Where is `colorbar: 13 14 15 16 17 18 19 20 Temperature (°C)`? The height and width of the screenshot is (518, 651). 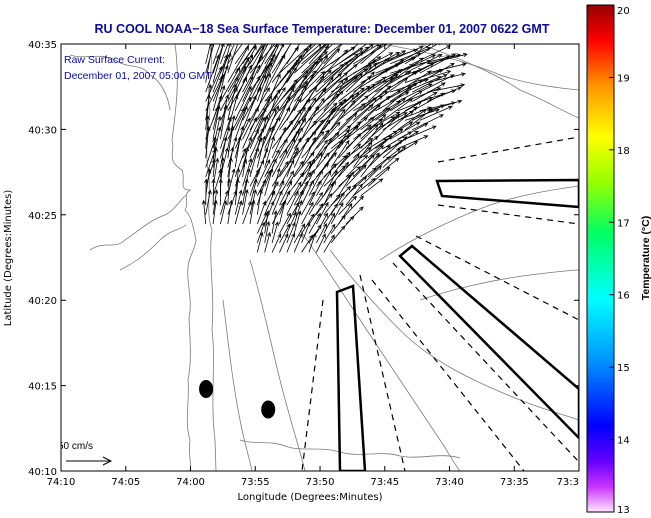 colorbar: 13 14 15 16 17 18 19 20 Temperature (°C) is located at coordinates (618, 260).